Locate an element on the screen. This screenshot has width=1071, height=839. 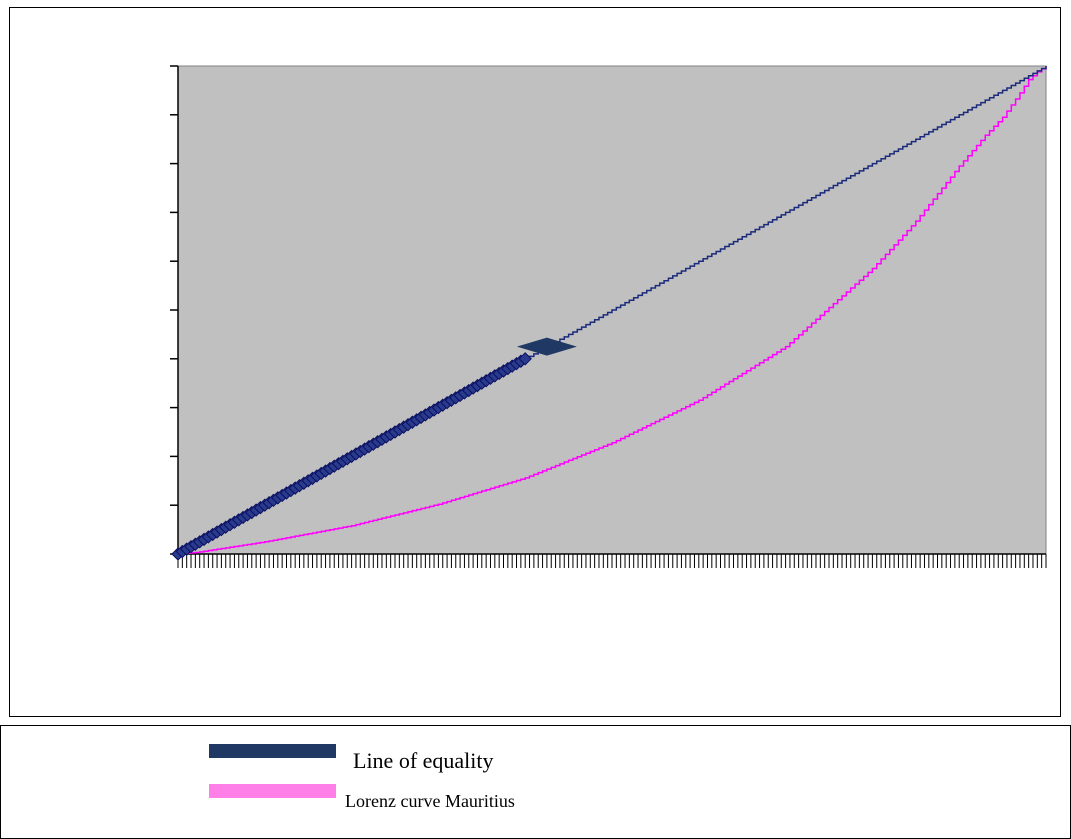
legend-label-lorenz-curve: Lorenz curve Mauritius is located at coordinates (430, 801).